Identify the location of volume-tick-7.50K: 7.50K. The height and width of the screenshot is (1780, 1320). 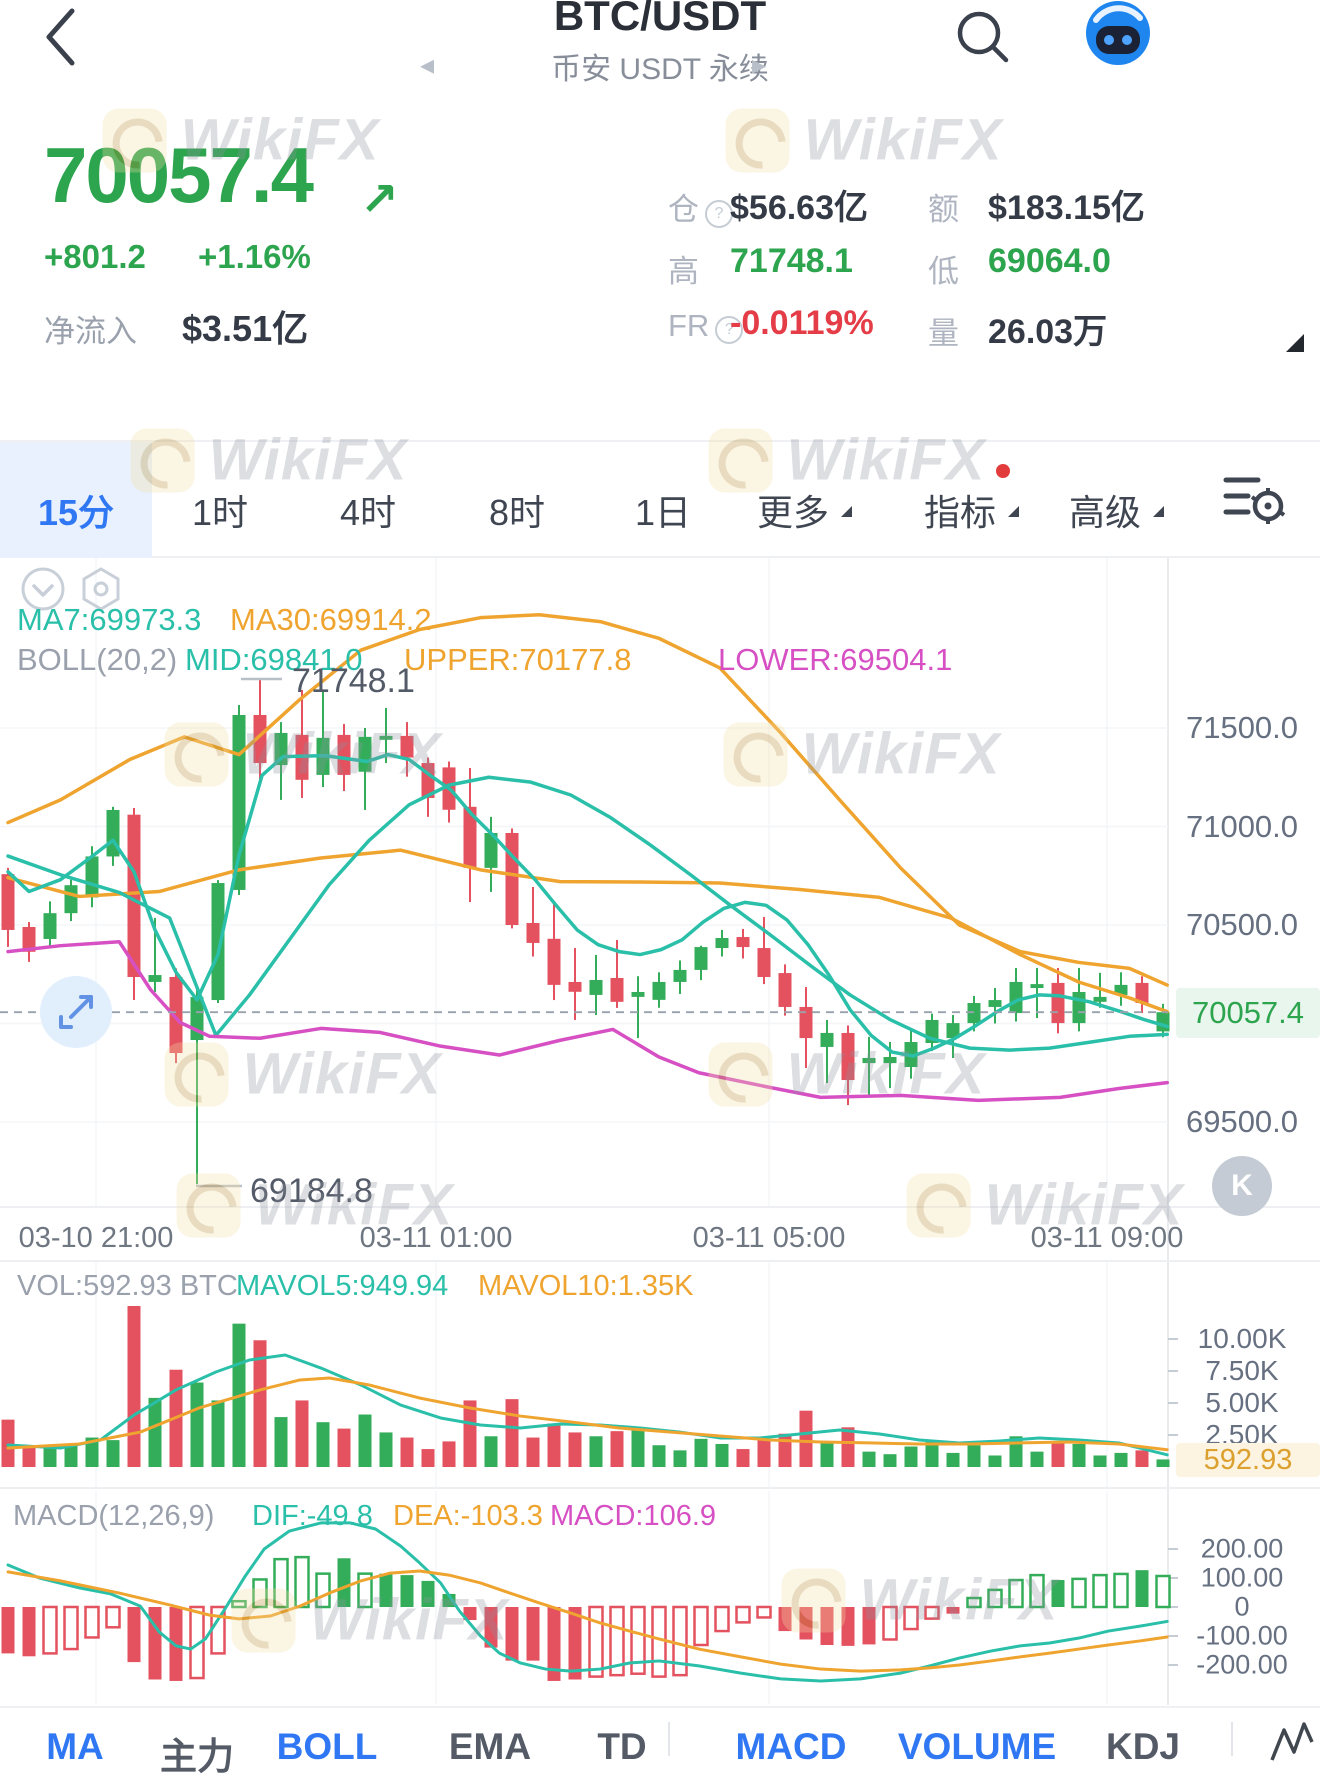
(1242, 1370).